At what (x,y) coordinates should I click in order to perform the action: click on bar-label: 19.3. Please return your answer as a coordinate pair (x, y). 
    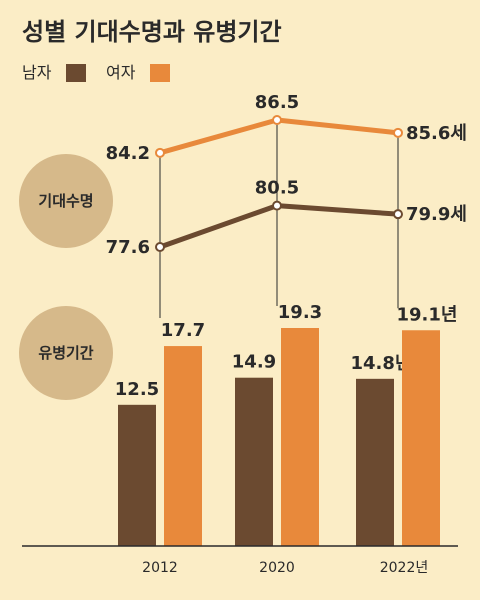
    Looking at the image, I should click on (300, 312).